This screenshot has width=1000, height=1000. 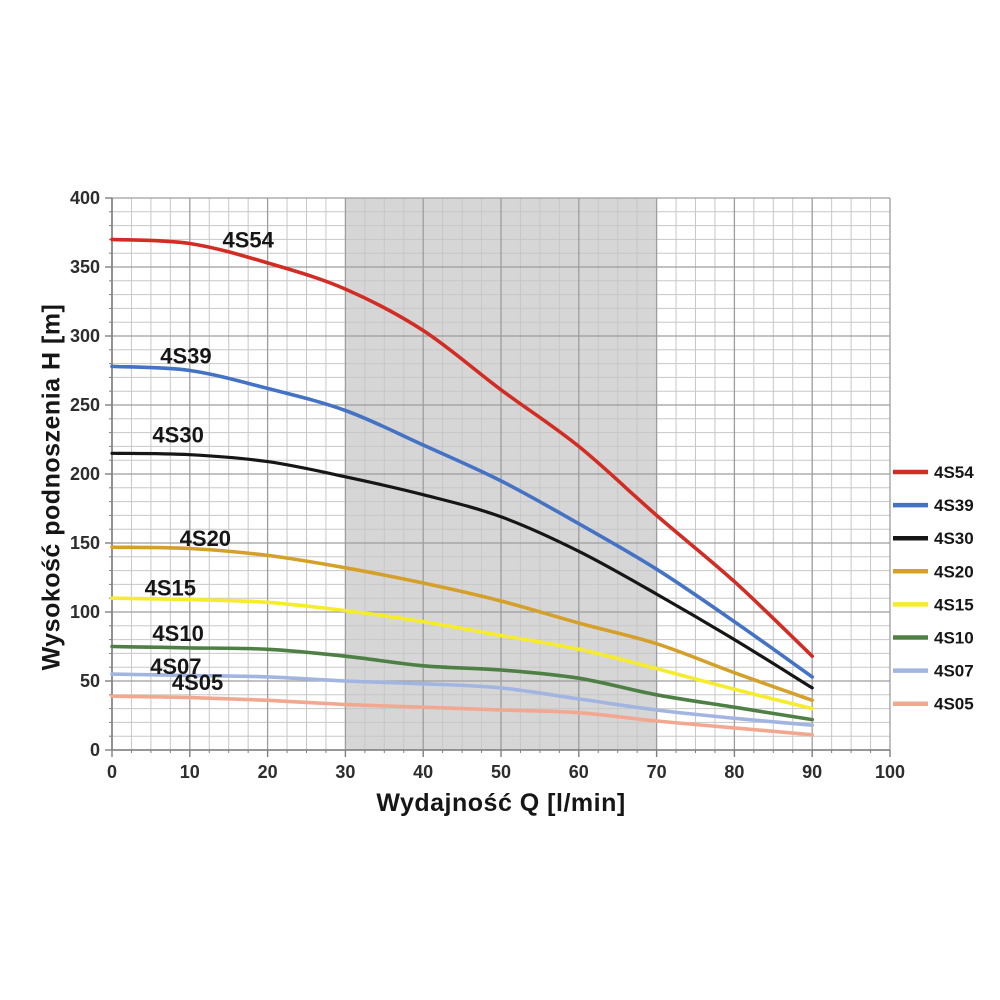 I want to click on y-tick-label: 50, so click(x=90, y=681).